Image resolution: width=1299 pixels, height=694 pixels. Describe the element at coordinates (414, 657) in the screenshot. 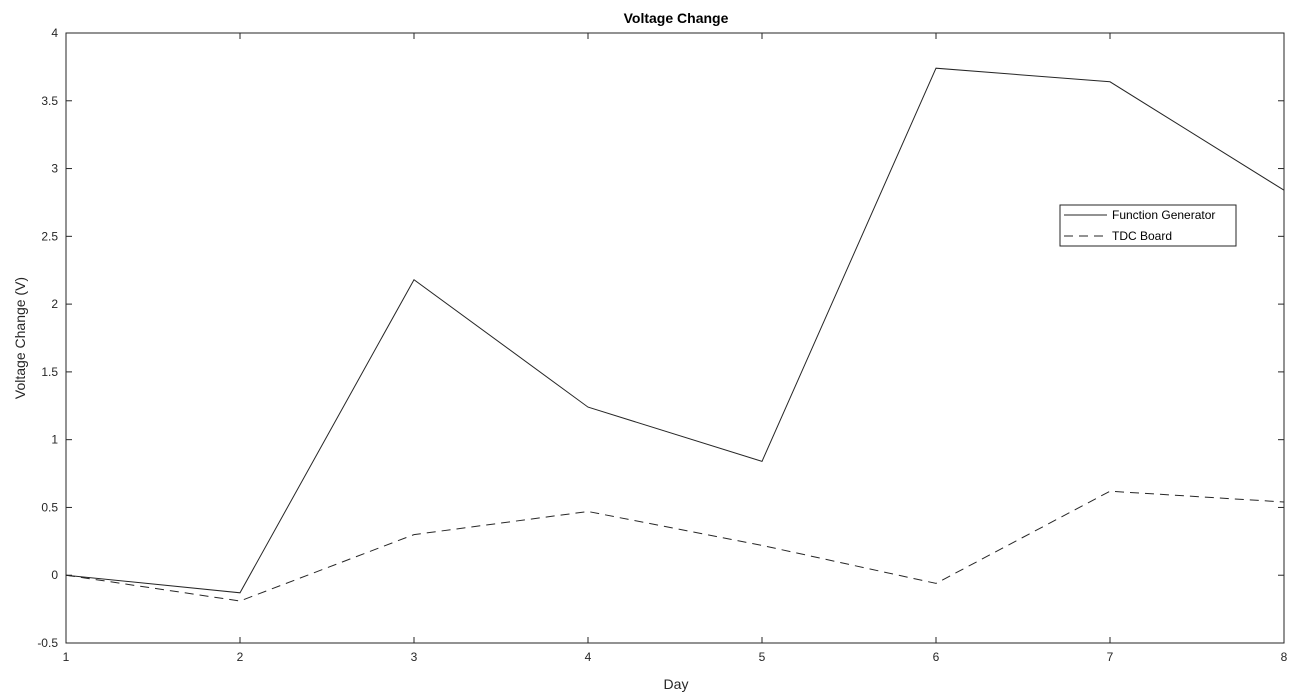

I see `x-tick-label: 3` at that location.